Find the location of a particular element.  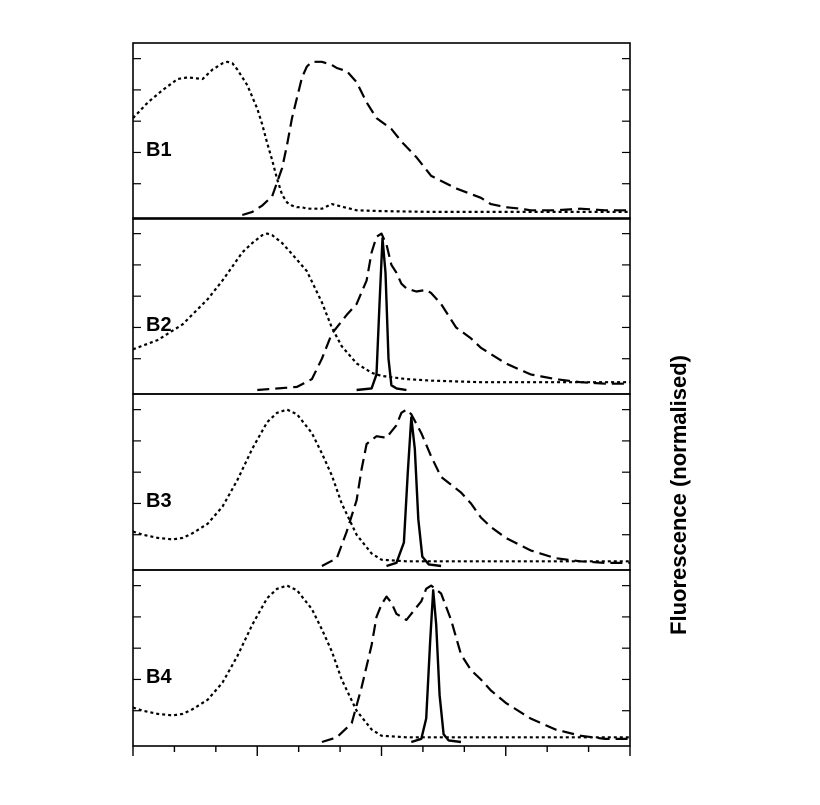

panel-label: B2 is located at coordinates (159, 325).